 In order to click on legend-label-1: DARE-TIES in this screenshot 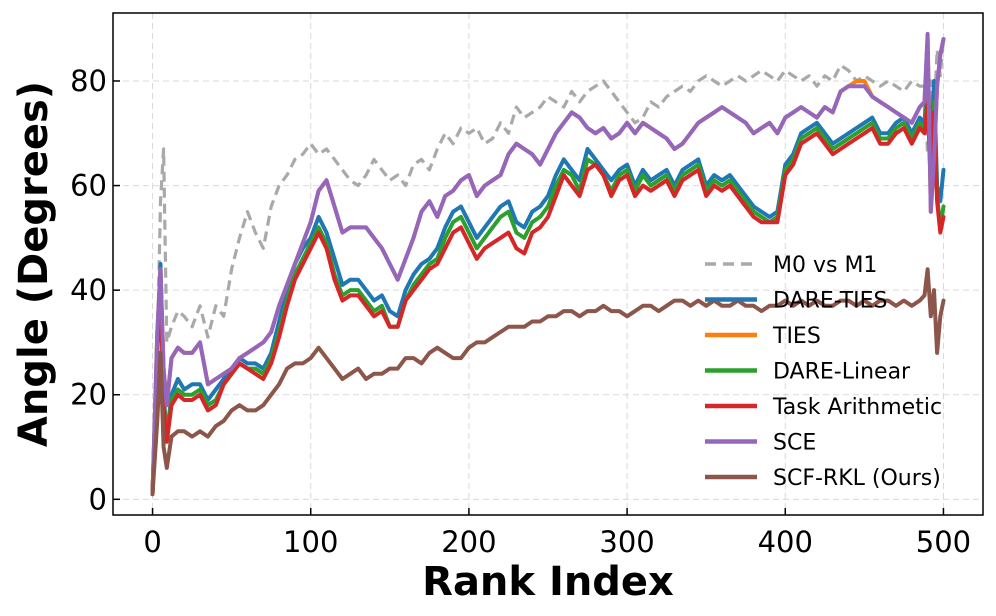, I will do `click(830, 301)`.